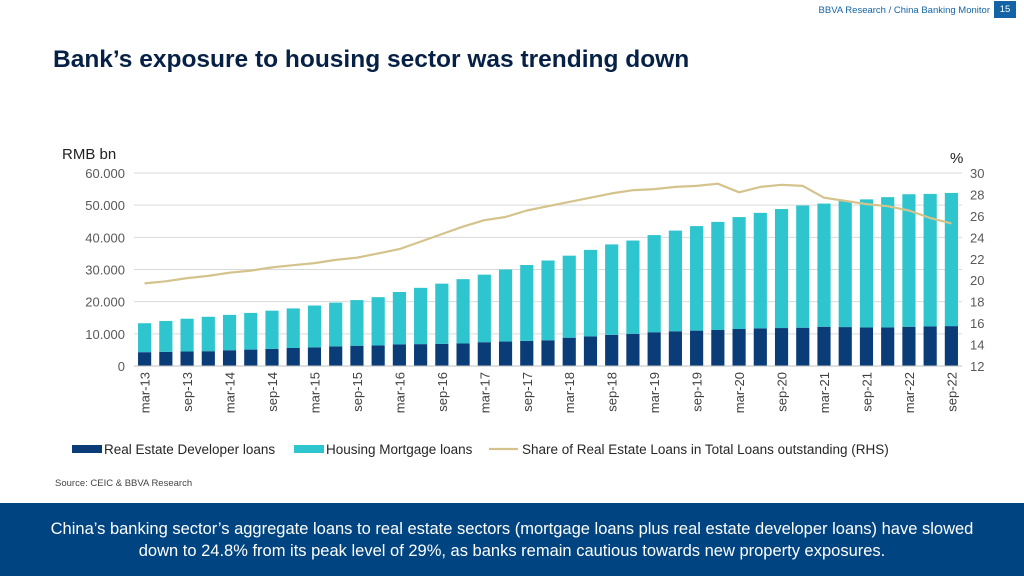 The image size is (1024, 576). I want to click on x-tick-label: mar-15, so click(314, 392).